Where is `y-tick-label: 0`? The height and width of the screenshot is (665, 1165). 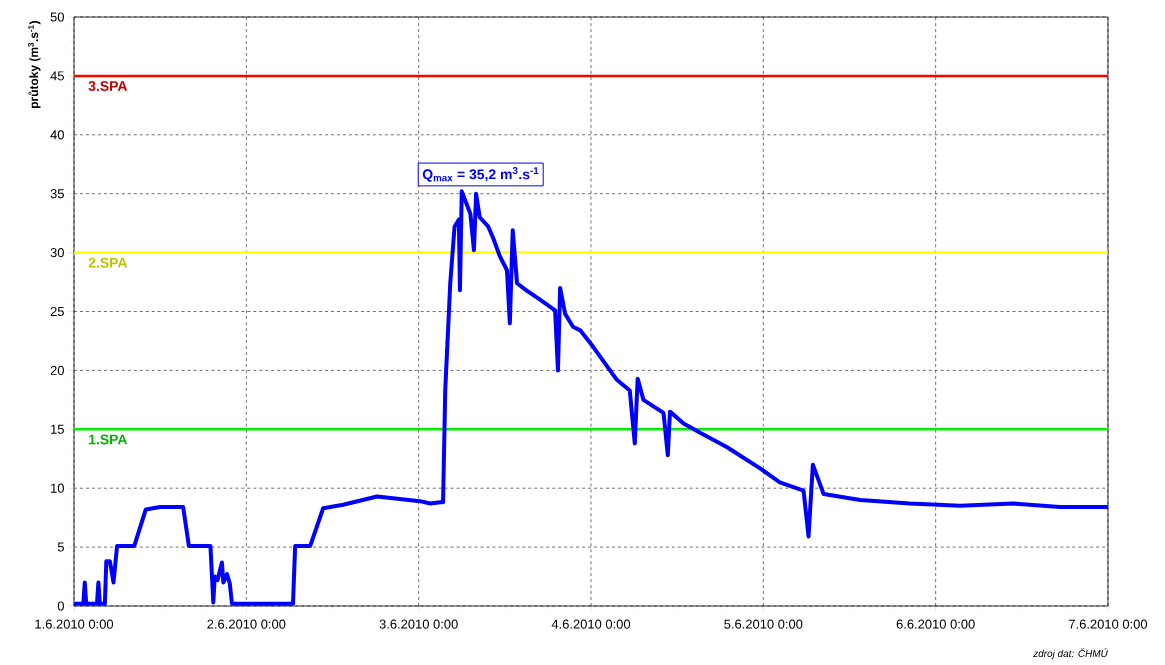 y-tick-label: 0 is located at coordinates (60, 606).